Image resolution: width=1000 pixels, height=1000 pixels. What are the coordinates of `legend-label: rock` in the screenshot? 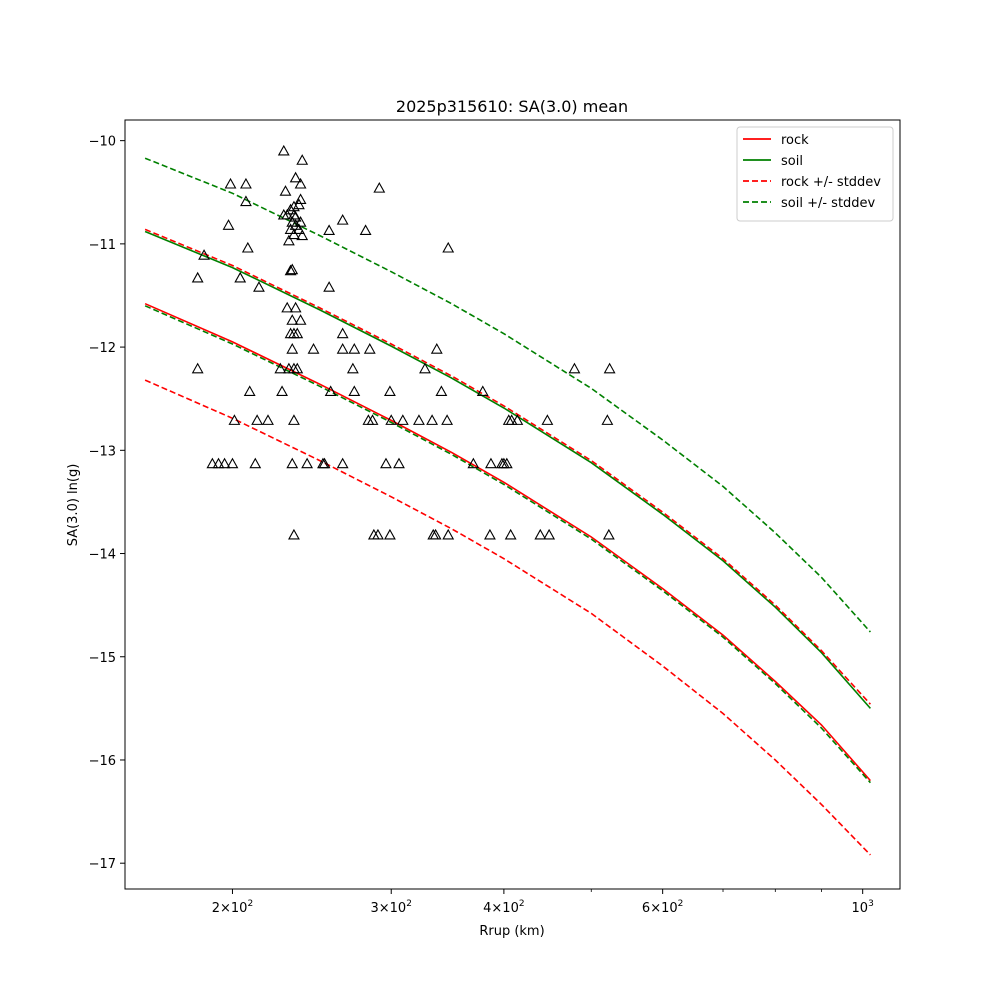 It's located at (795, 140).